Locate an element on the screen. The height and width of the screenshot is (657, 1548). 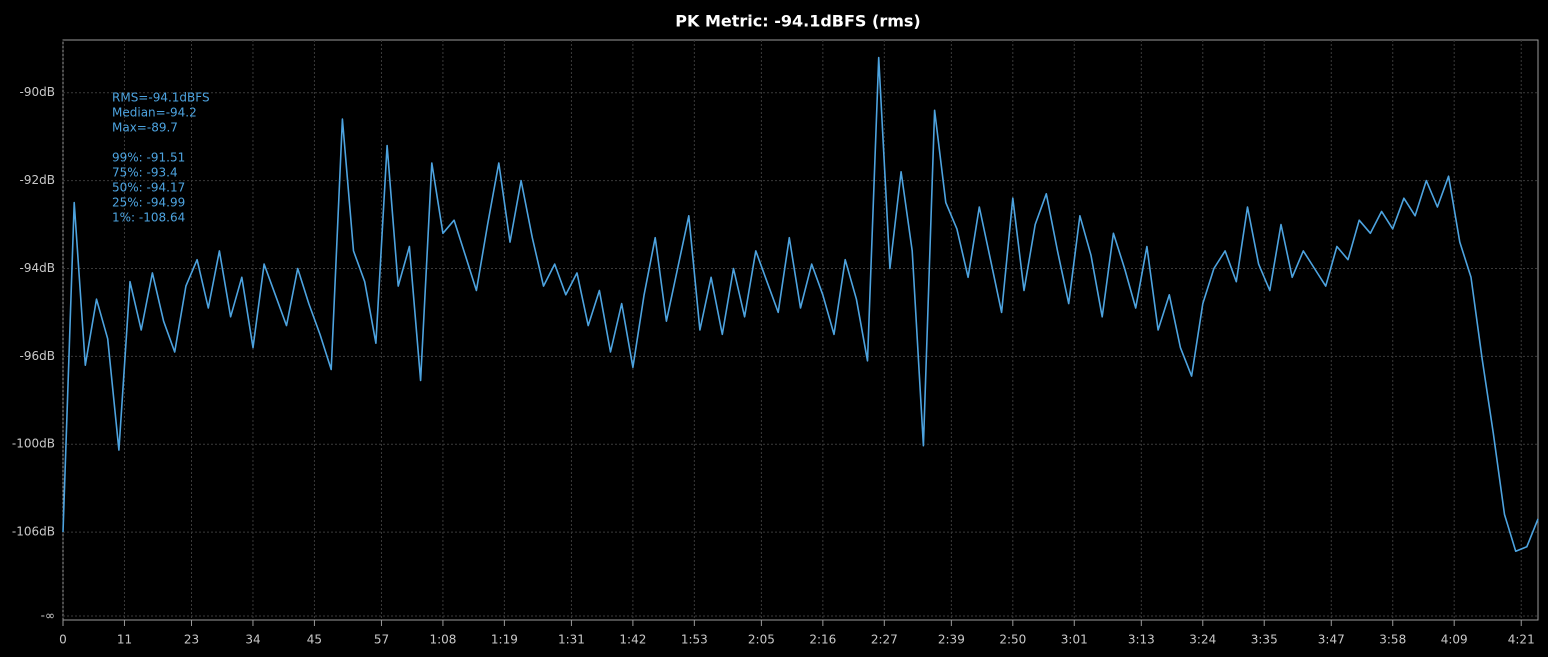
x-tick-label: 3:24 is located at coordinates (1202, 640).